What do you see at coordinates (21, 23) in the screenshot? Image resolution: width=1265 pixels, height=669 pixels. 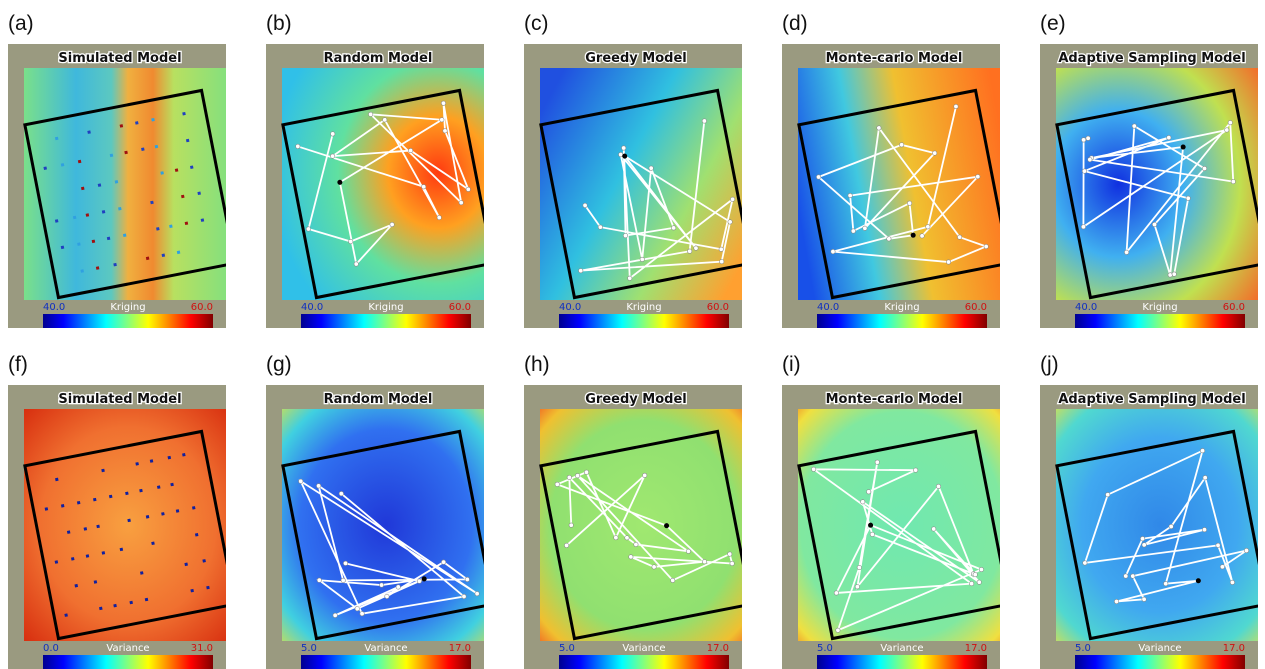 I see `panel-label: (a)` at bounding box center [21, 23].